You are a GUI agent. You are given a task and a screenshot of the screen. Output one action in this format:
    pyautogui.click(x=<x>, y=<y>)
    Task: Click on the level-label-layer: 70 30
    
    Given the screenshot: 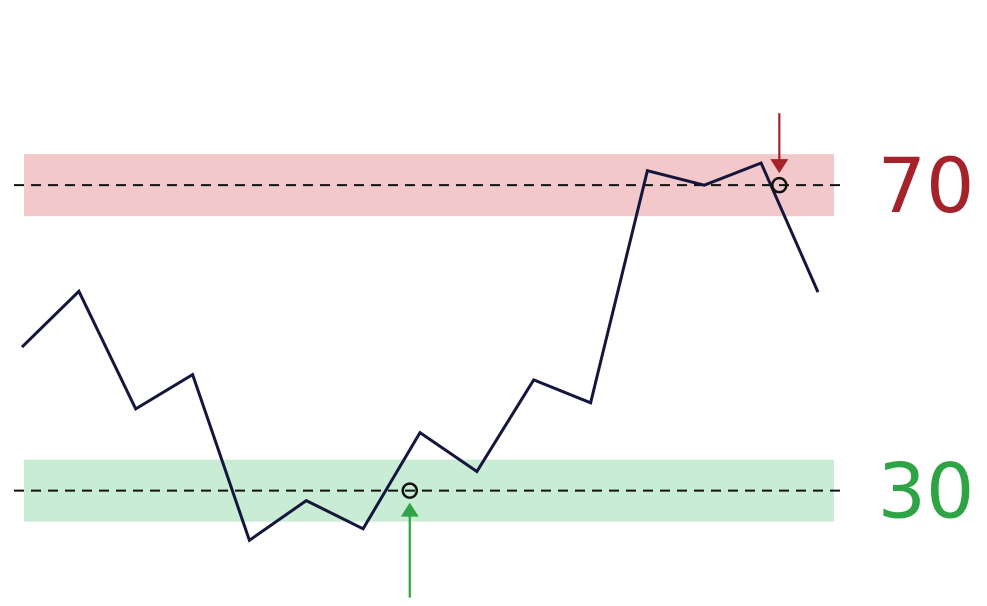 What is the action you would take?
    pyautogui.click(x=926, y=338)
    